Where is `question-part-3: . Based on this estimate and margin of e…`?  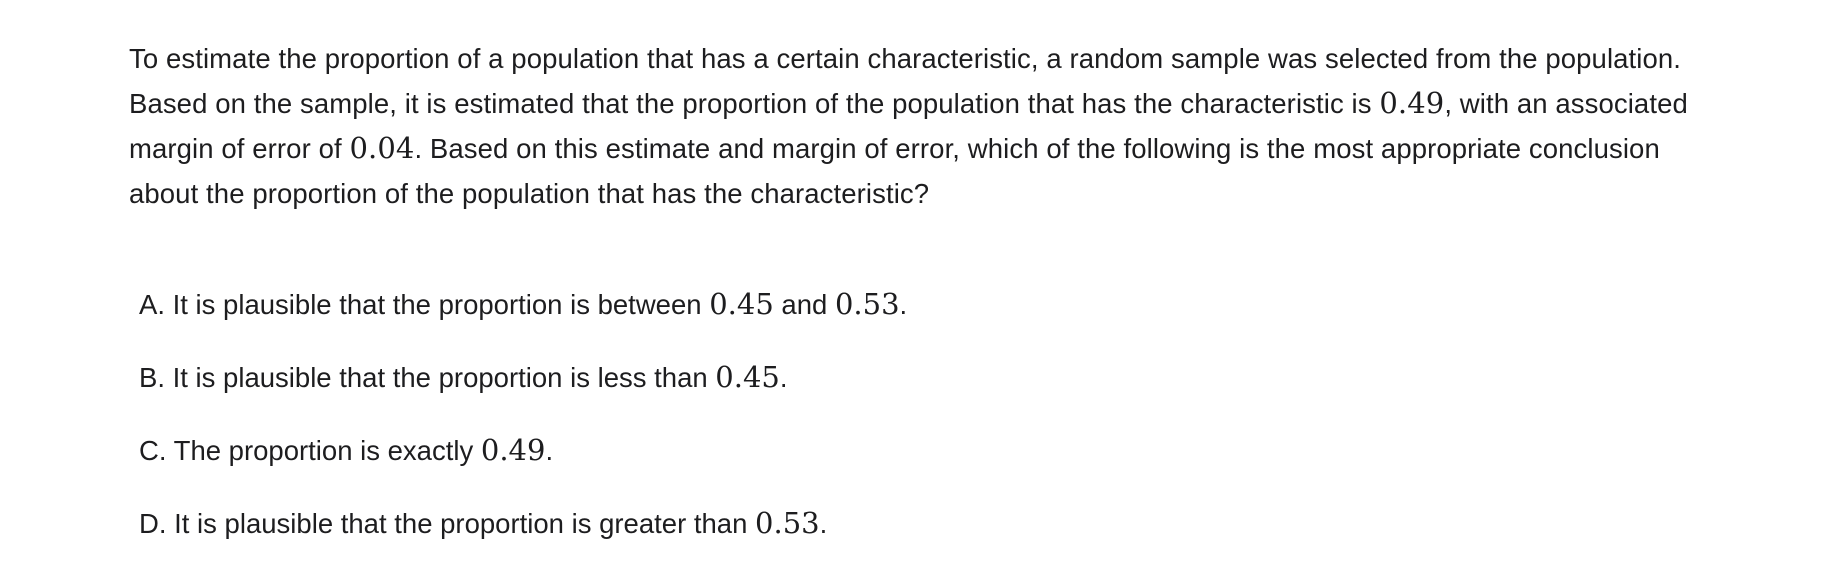 question-part-3: . Based on this estimate and margin of e… is located at coordinates (894, 171).